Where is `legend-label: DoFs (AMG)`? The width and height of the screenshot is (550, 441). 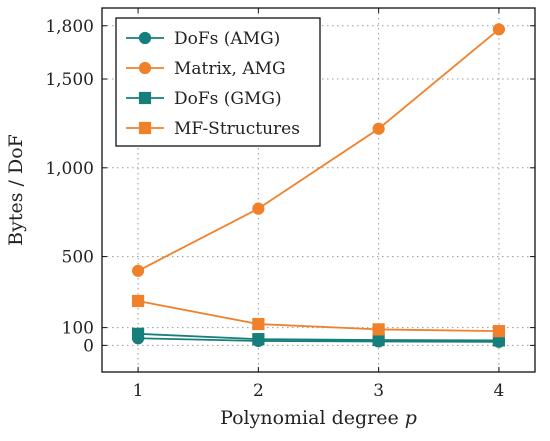 legend-label: DoFs (AMG) is located at coordinates (227, 39).